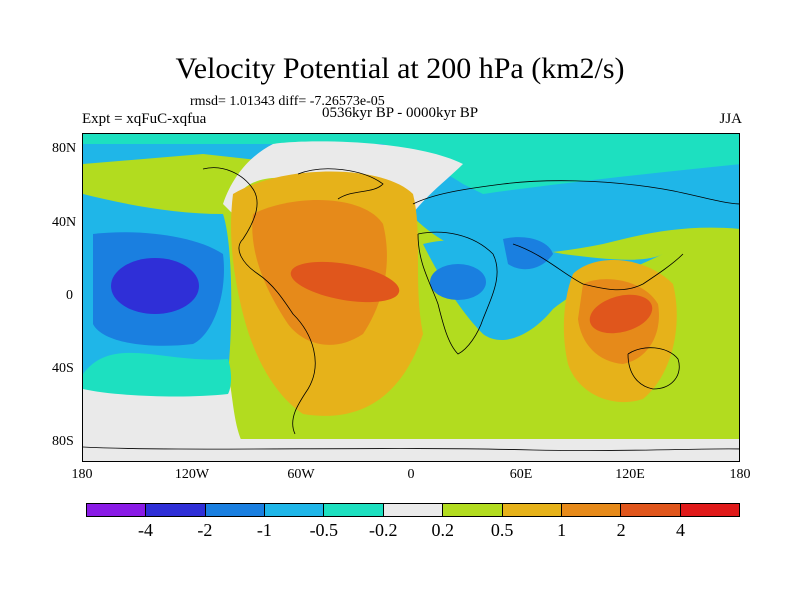  Describe the element at coordinates (521, 474) in the screenshot. I see `x-tick-60e: 60E` at that location.